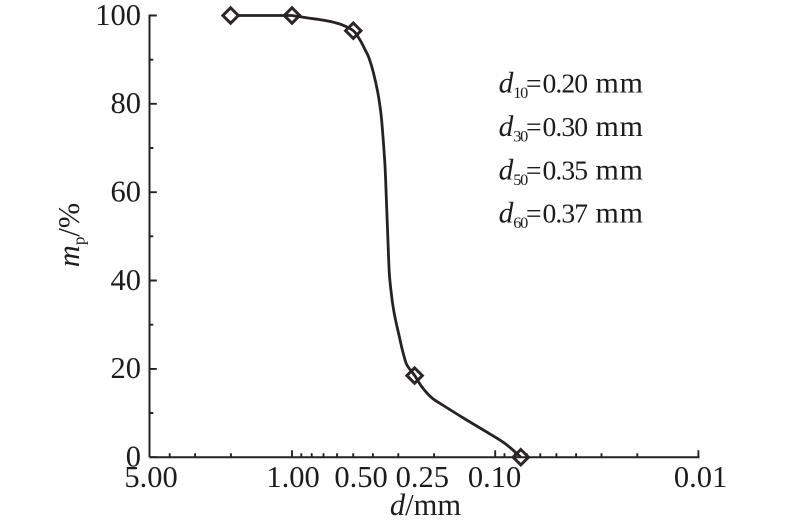 The image size is (800, 526). I want to click on svg-text: 0.01, so click(700, 477).